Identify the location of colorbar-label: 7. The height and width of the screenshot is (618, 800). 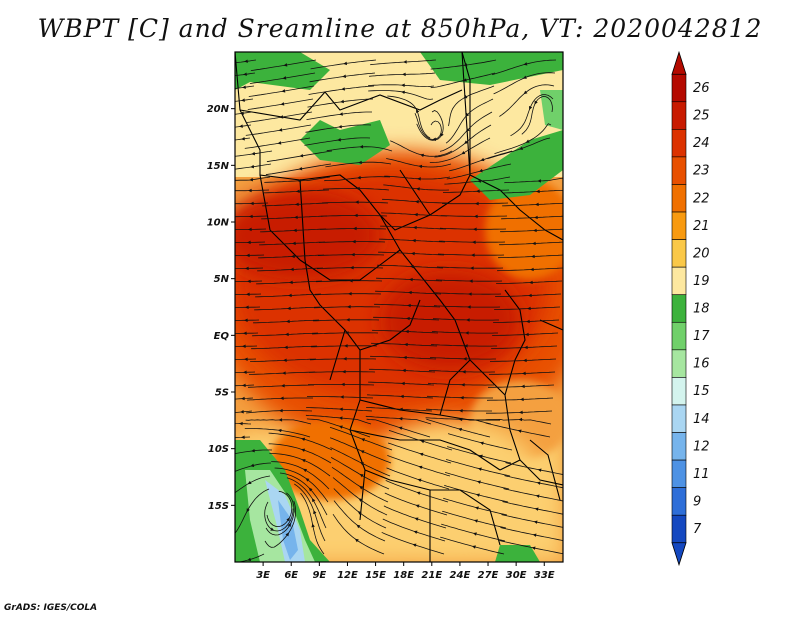
(697, 529).